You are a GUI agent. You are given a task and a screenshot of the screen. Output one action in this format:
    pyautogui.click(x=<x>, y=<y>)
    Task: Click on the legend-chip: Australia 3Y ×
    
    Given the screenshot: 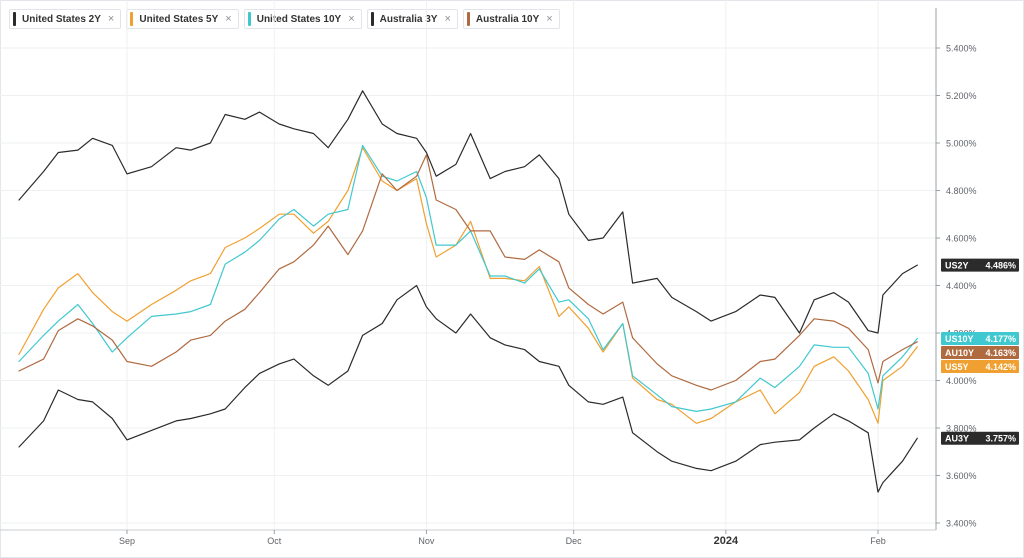 What is the action you would take?
    pyautogui.click(x=412, y=19)
    